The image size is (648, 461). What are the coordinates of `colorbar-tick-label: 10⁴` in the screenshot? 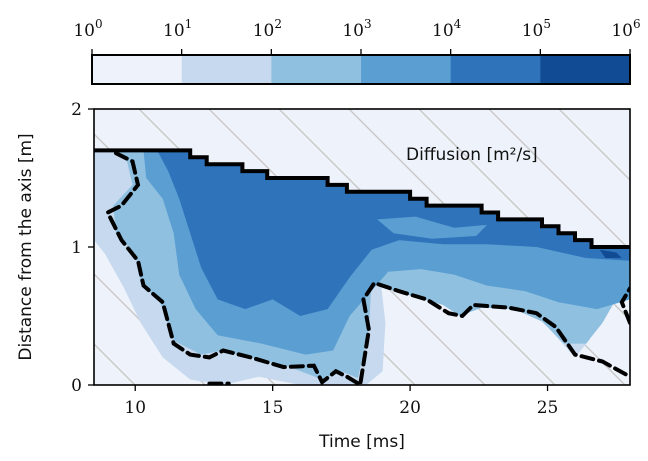 It's located at (447, 29).